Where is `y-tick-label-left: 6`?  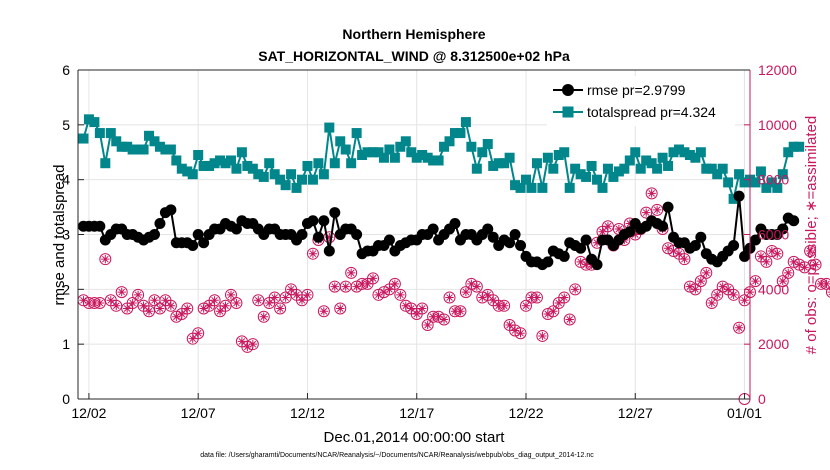
y-tick-label-left: 6 is located at coordinates (66, 70).